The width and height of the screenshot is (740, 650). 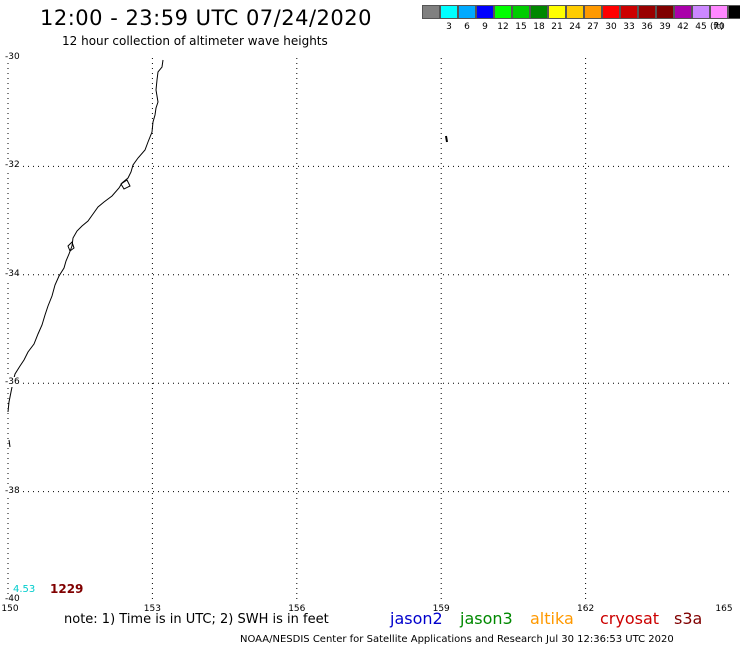 What do you see at coordinates (724, 609) in the screenshot?
I see `longitude-tick-label: 165` at bounding box center [724, 609].